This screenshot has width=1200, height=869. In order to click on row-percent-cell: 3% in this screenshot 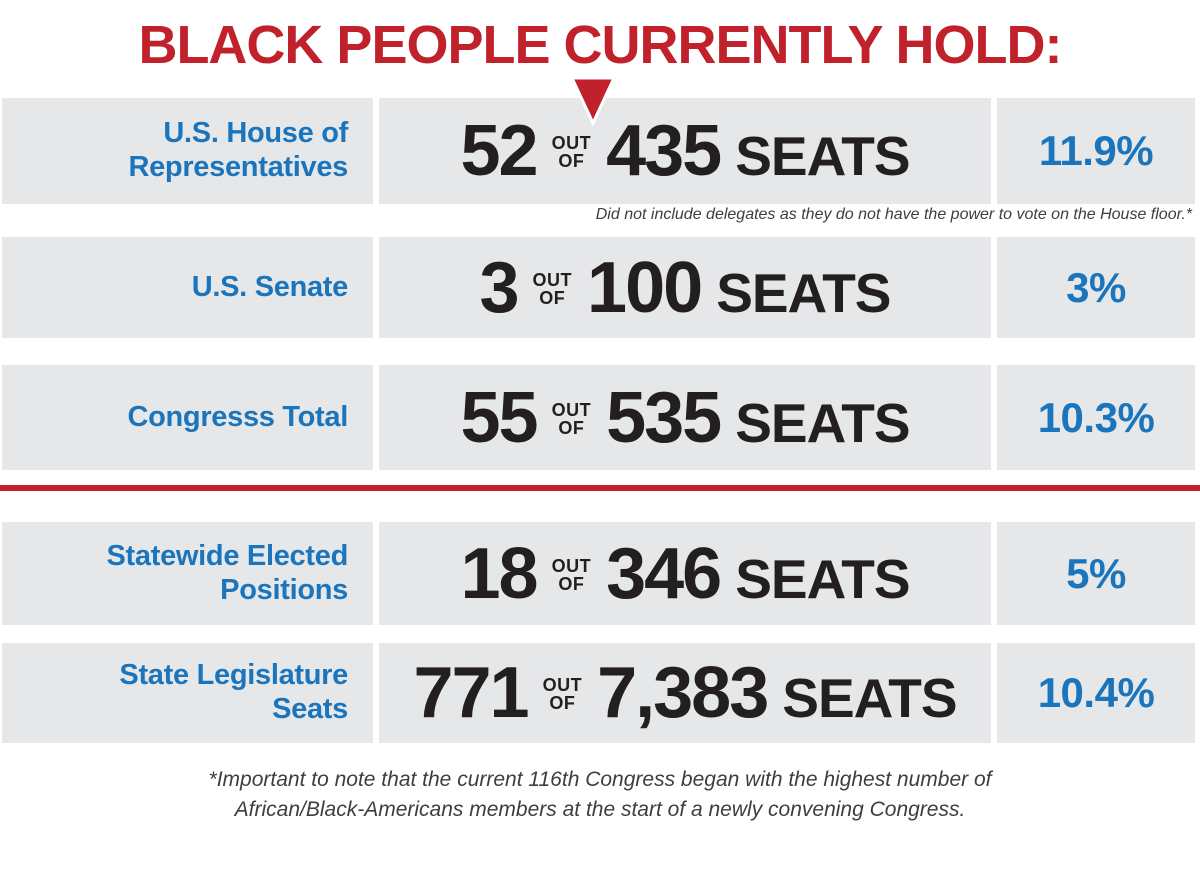, I will do `click(1096, 287)`.